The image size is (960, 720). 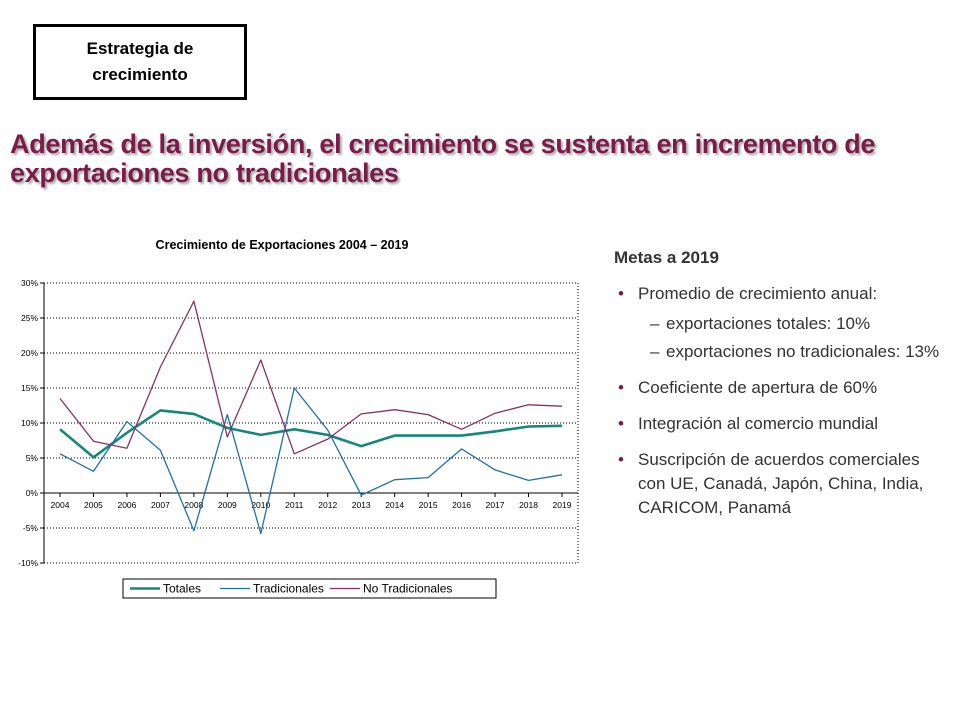 I want to click on x-tick-label: 2017, so click(x=495, y=505).